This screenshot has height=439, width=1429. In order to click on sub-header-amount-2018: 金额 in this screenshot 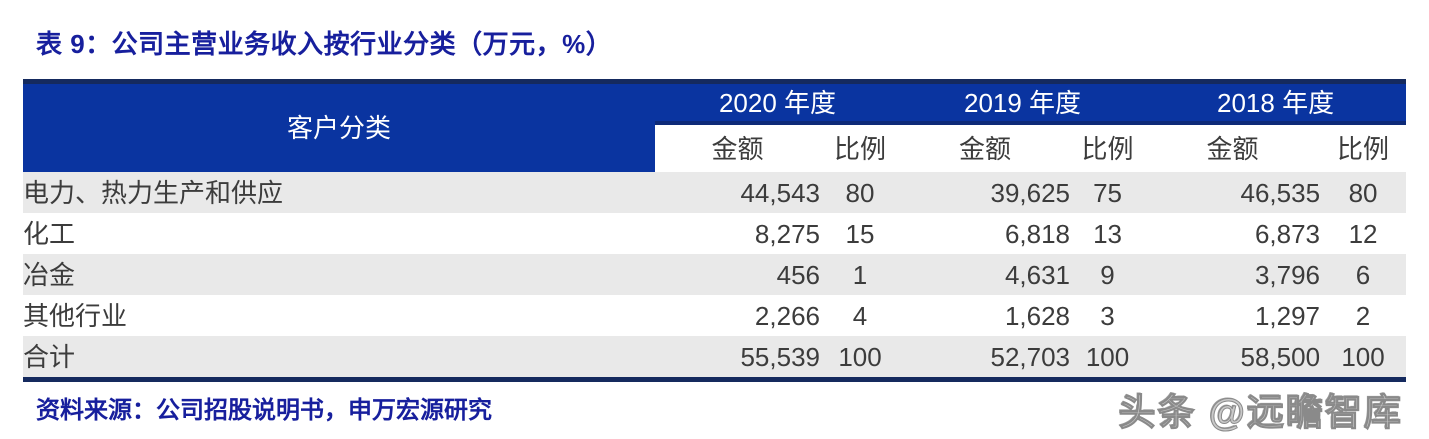, I will do `click(1233, 147)`.